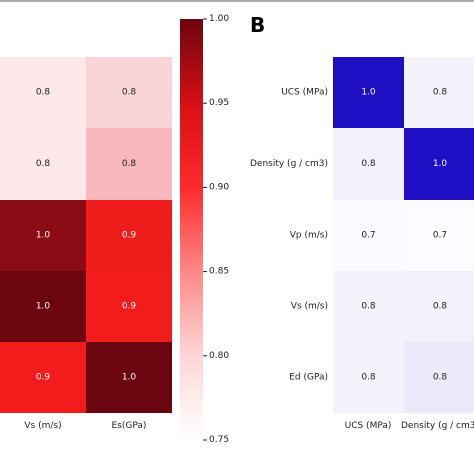  Describe the element at coordinates (219, 440) in the screenshot. I see `colorbar-tick-label: 0.75` at that location.